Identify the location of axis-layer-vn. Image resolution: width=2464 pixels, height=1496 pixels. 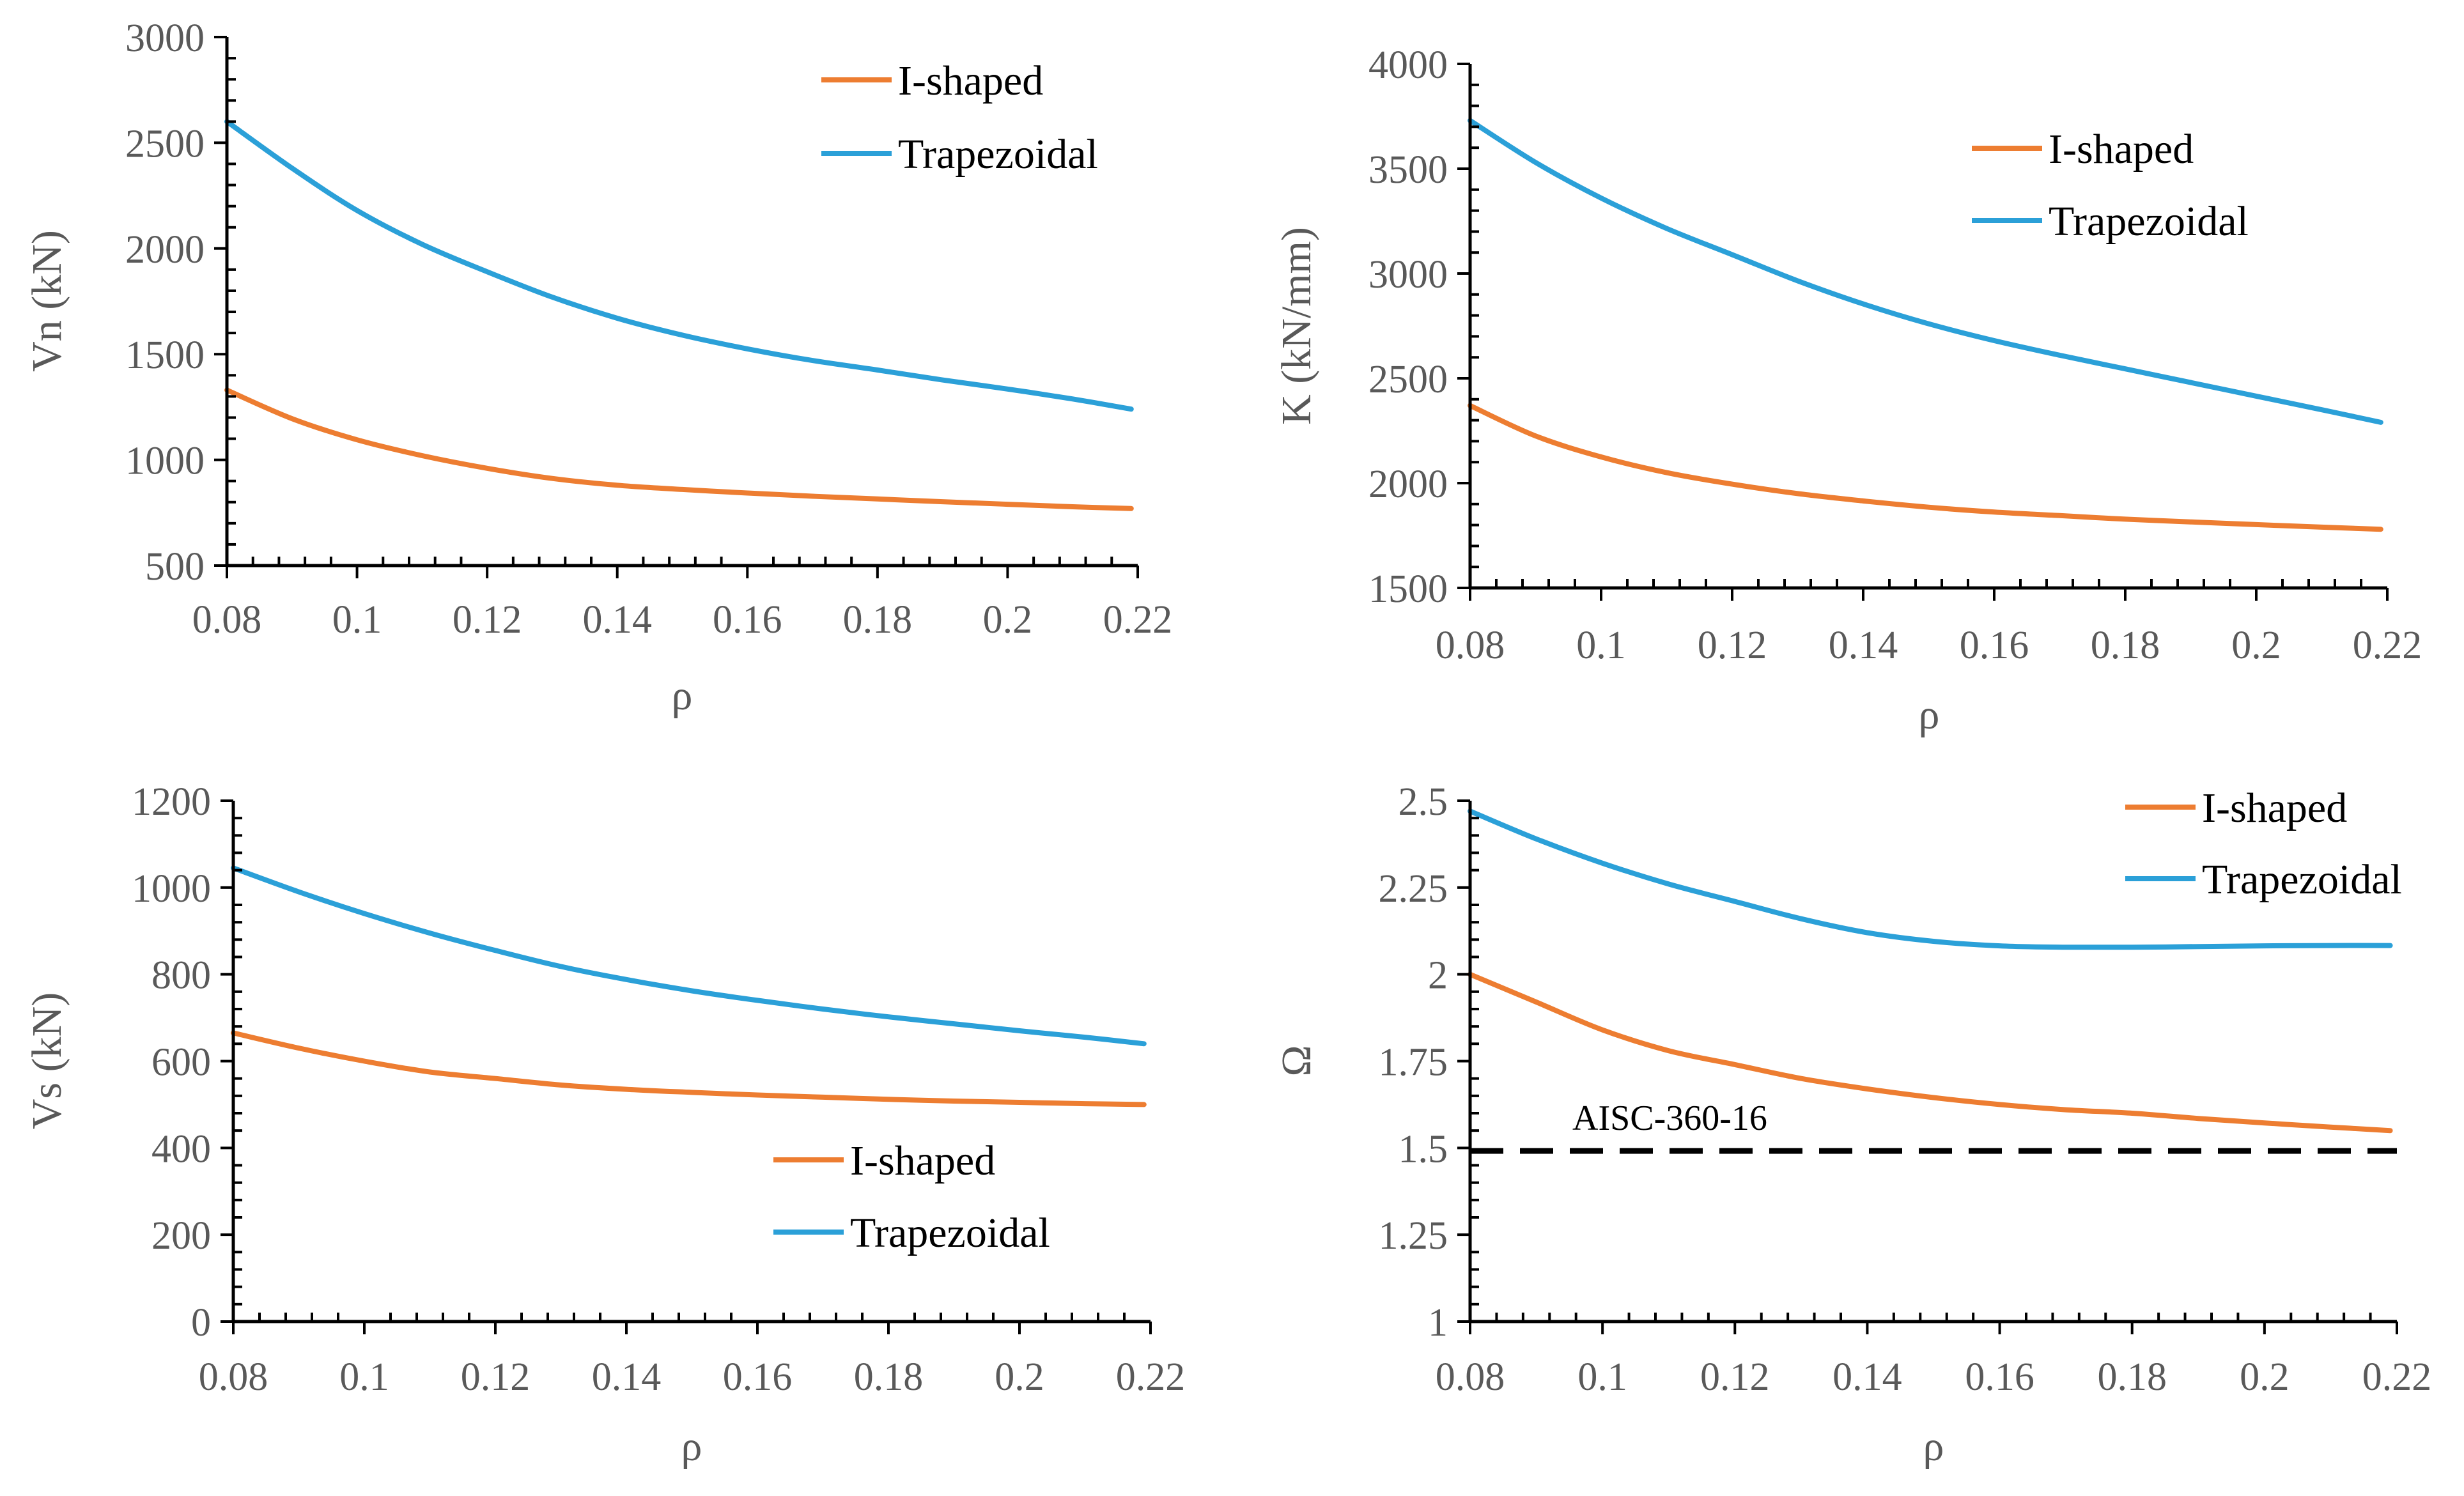
(681, 302).